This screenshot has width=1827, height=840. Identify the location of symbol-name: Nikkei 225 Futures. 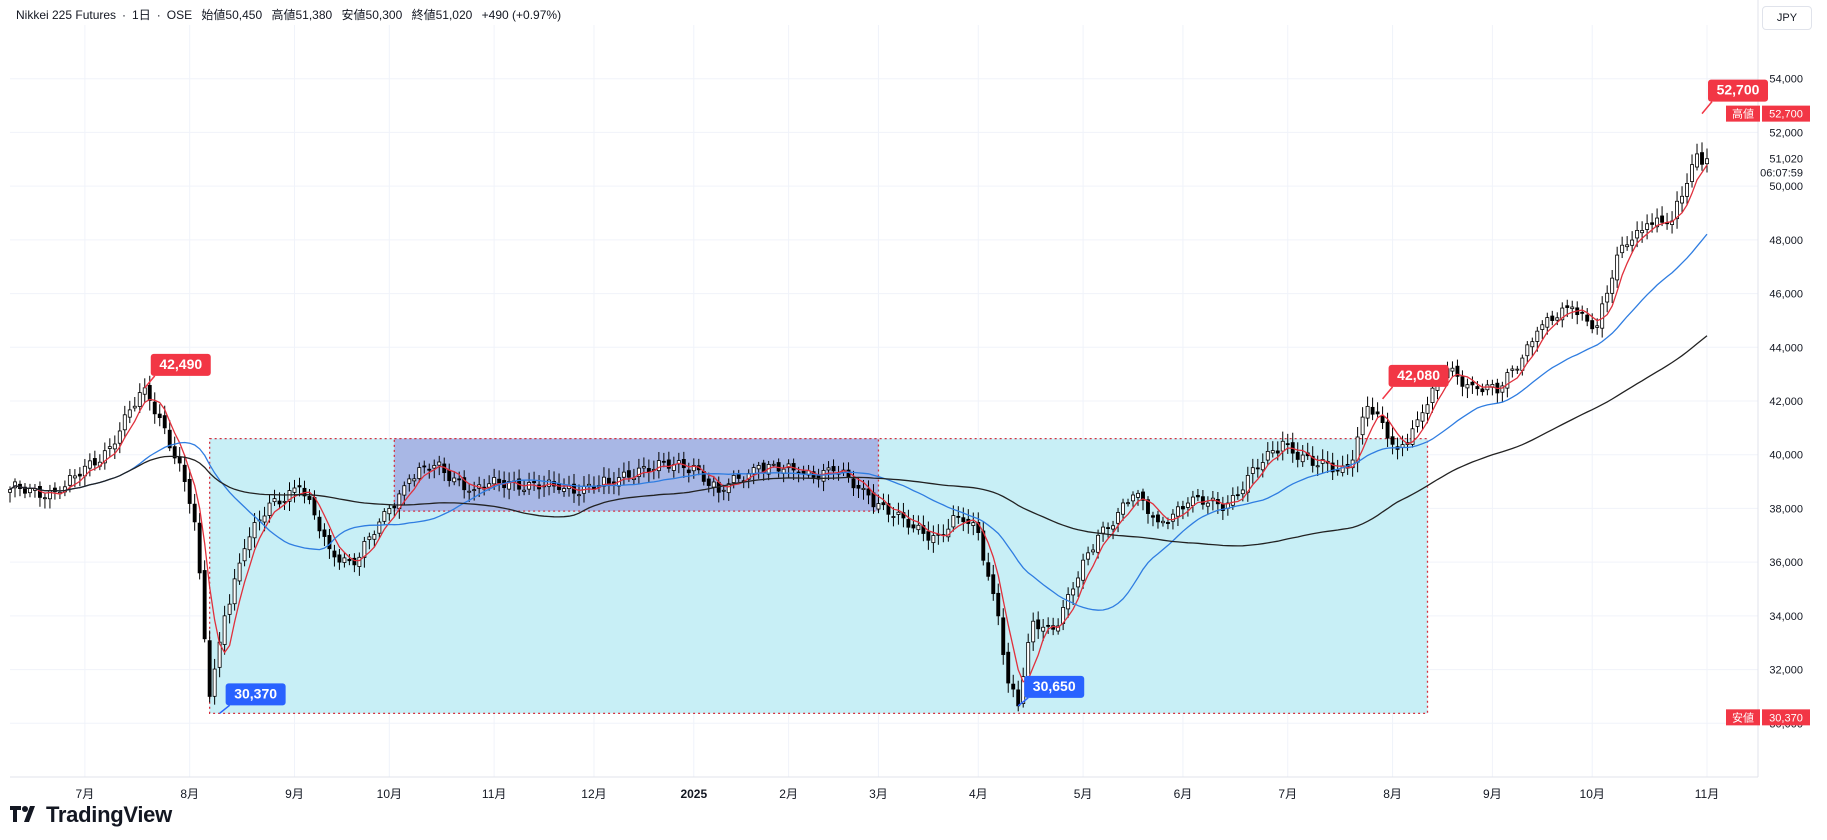
(66, 15).